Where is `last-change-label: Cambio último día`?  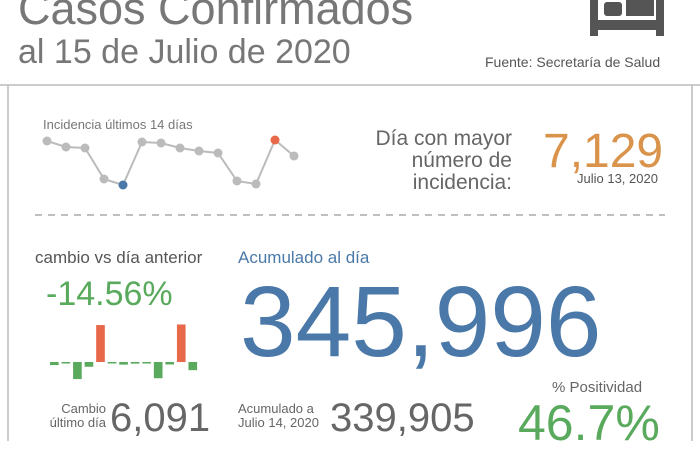
last-change-label: Cambio último día is located at coordinates (77, 415).